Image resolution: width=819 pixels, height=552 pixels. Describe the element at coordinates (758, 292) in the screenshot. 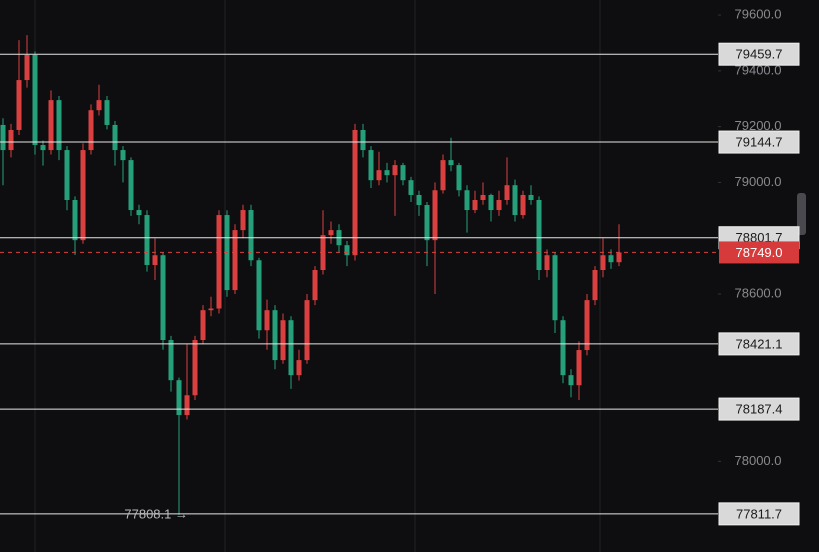

I see `y-tick-label: 78600.0` at that location.